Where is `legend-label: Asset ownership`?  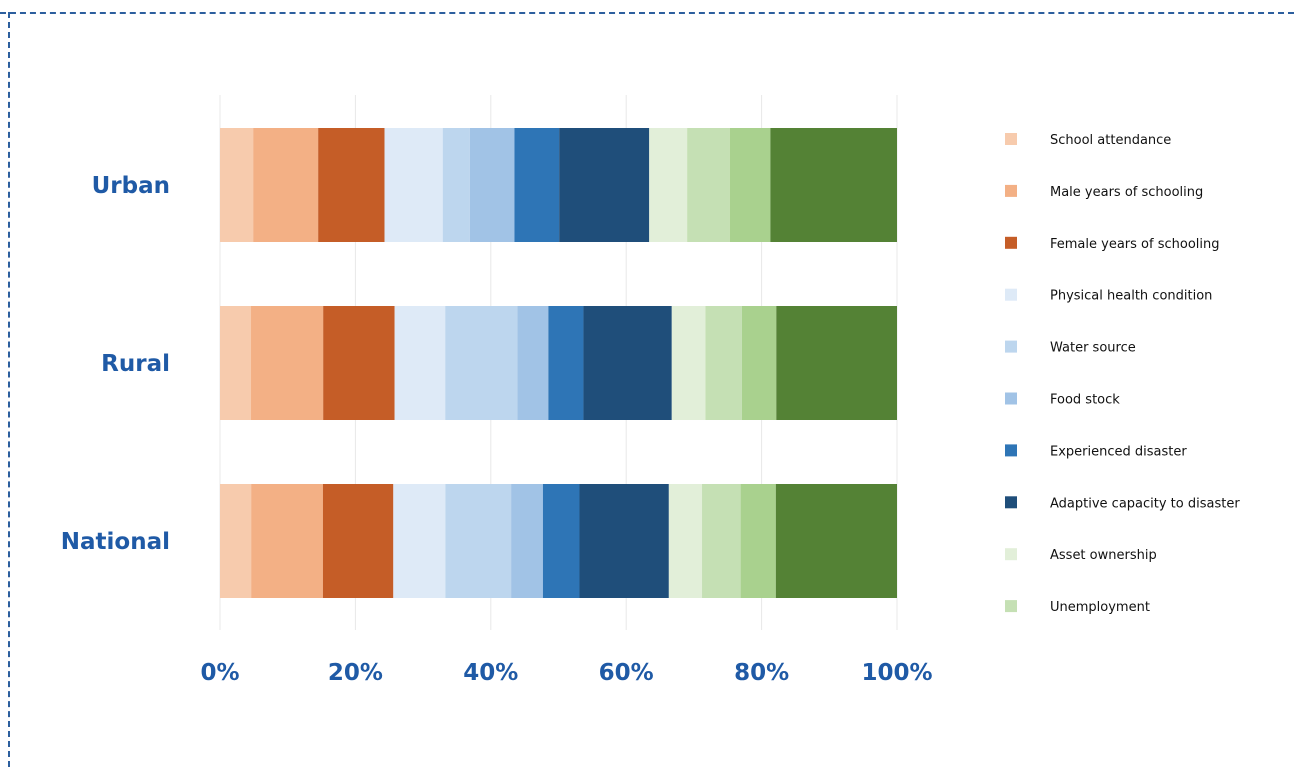
legend-label: Asset ownership is located at coordinates (1103, 555).